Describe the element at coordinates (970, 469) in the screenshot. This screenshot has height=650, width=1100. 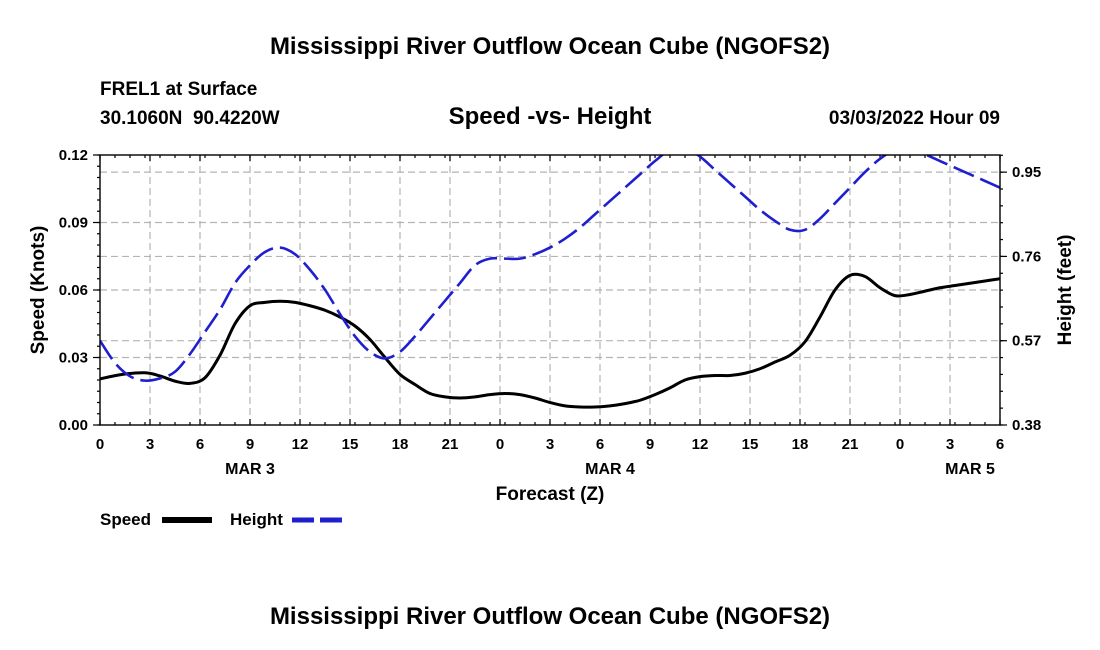
I see `date-label: MAR 5` at that location.